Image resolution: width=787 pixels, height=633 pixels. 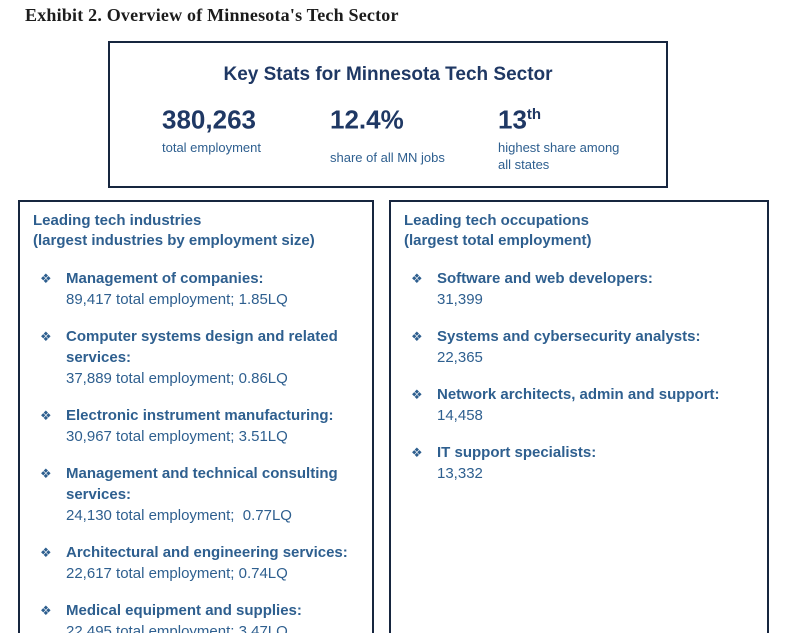 What do you see at coordinates (517, 452) in the screenshot?
I see `item-title: IT support specialists:` at bounding box center [517, 452].